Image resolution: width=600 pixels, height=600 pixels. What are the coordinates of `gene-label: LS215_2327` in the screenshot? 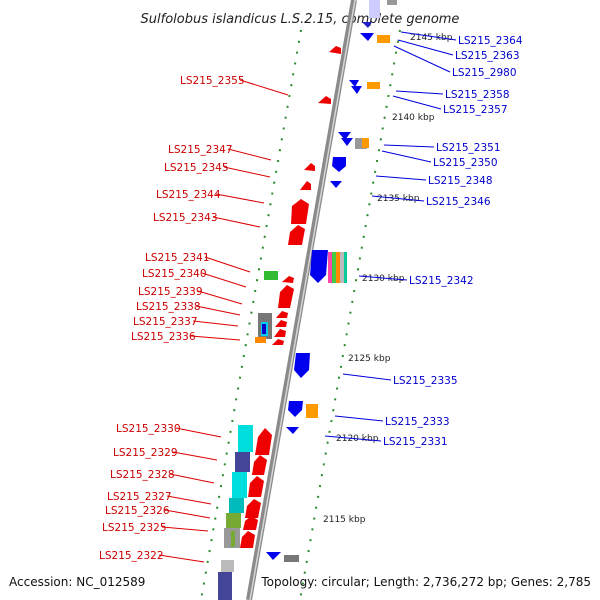 It's located at (139, 497).